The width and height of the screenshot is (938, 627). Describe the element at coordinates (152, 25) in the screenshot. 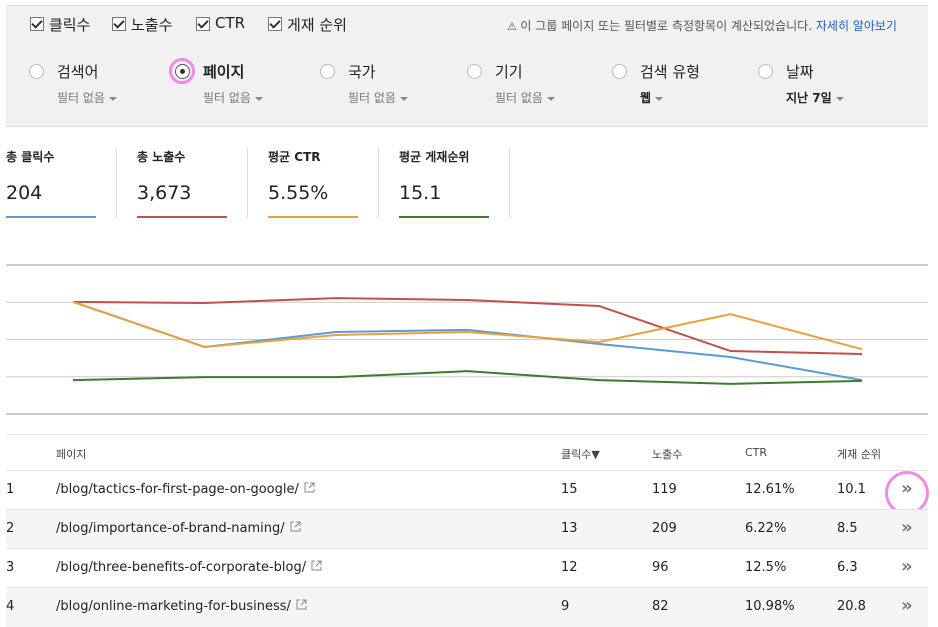

I see `metric-label: 노출수` at that location.